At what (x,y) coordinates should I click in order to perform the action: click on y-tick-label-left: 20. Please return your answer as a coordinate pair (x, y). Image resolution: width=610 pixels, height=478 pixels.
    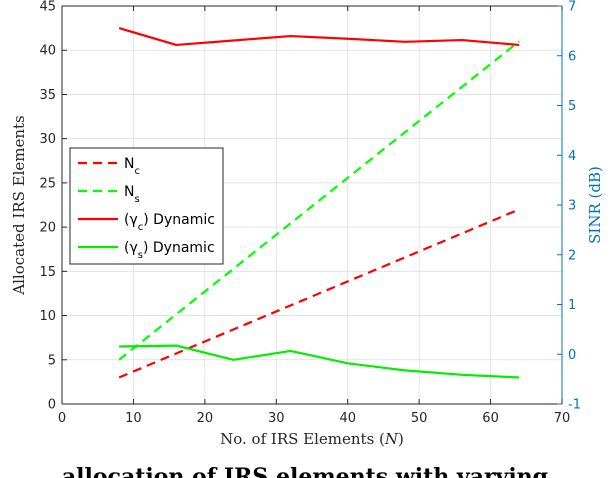
    Looking at the image, I should click on (47, 228).